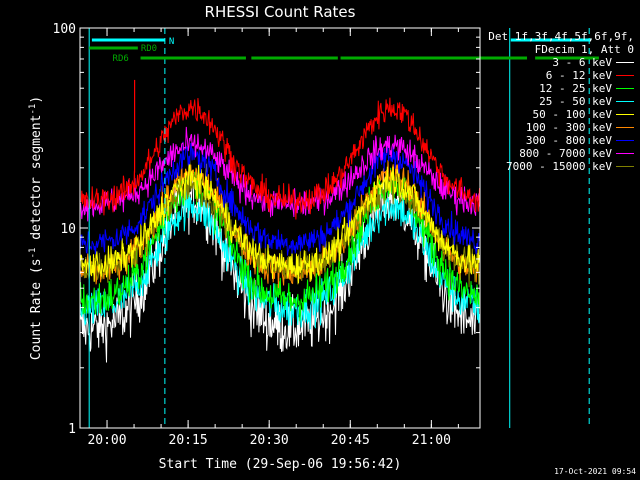 This screenshot has height=480, width=640. What do you see at coordinates (568, 140) in the screenshot?
I see `legend-item-label: 300 - 800 keV` at bounding box center [568, 140].